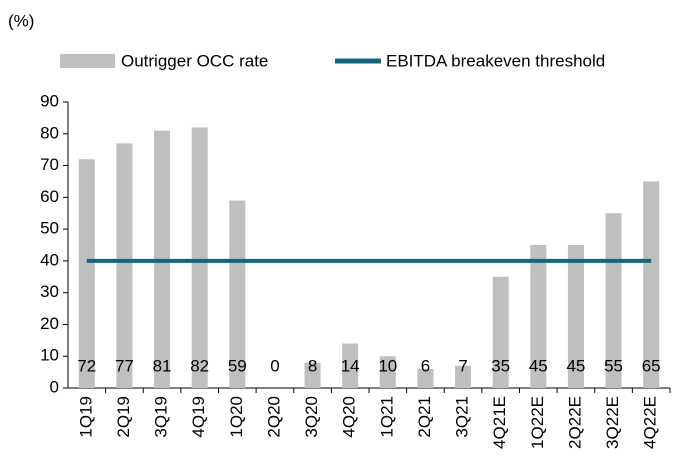 Image resolution: width=673 pixels, height=467 pixels. What do you see at coordinates (387, 365) in the screenshot?
I see `data-label: 10` at bounding box center [387, 365].